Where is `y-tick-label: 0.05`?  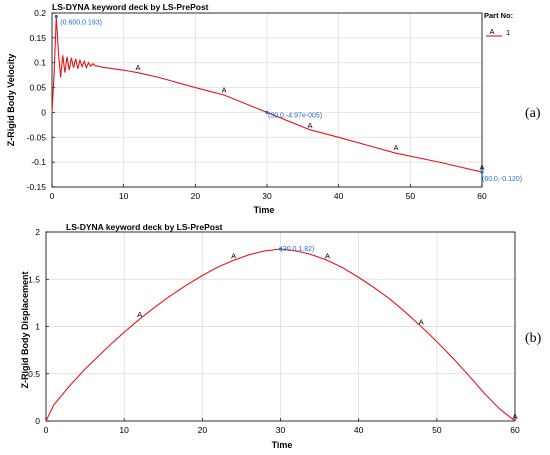 y-tick-label: 0.05 is located at coordinates (37, 88).